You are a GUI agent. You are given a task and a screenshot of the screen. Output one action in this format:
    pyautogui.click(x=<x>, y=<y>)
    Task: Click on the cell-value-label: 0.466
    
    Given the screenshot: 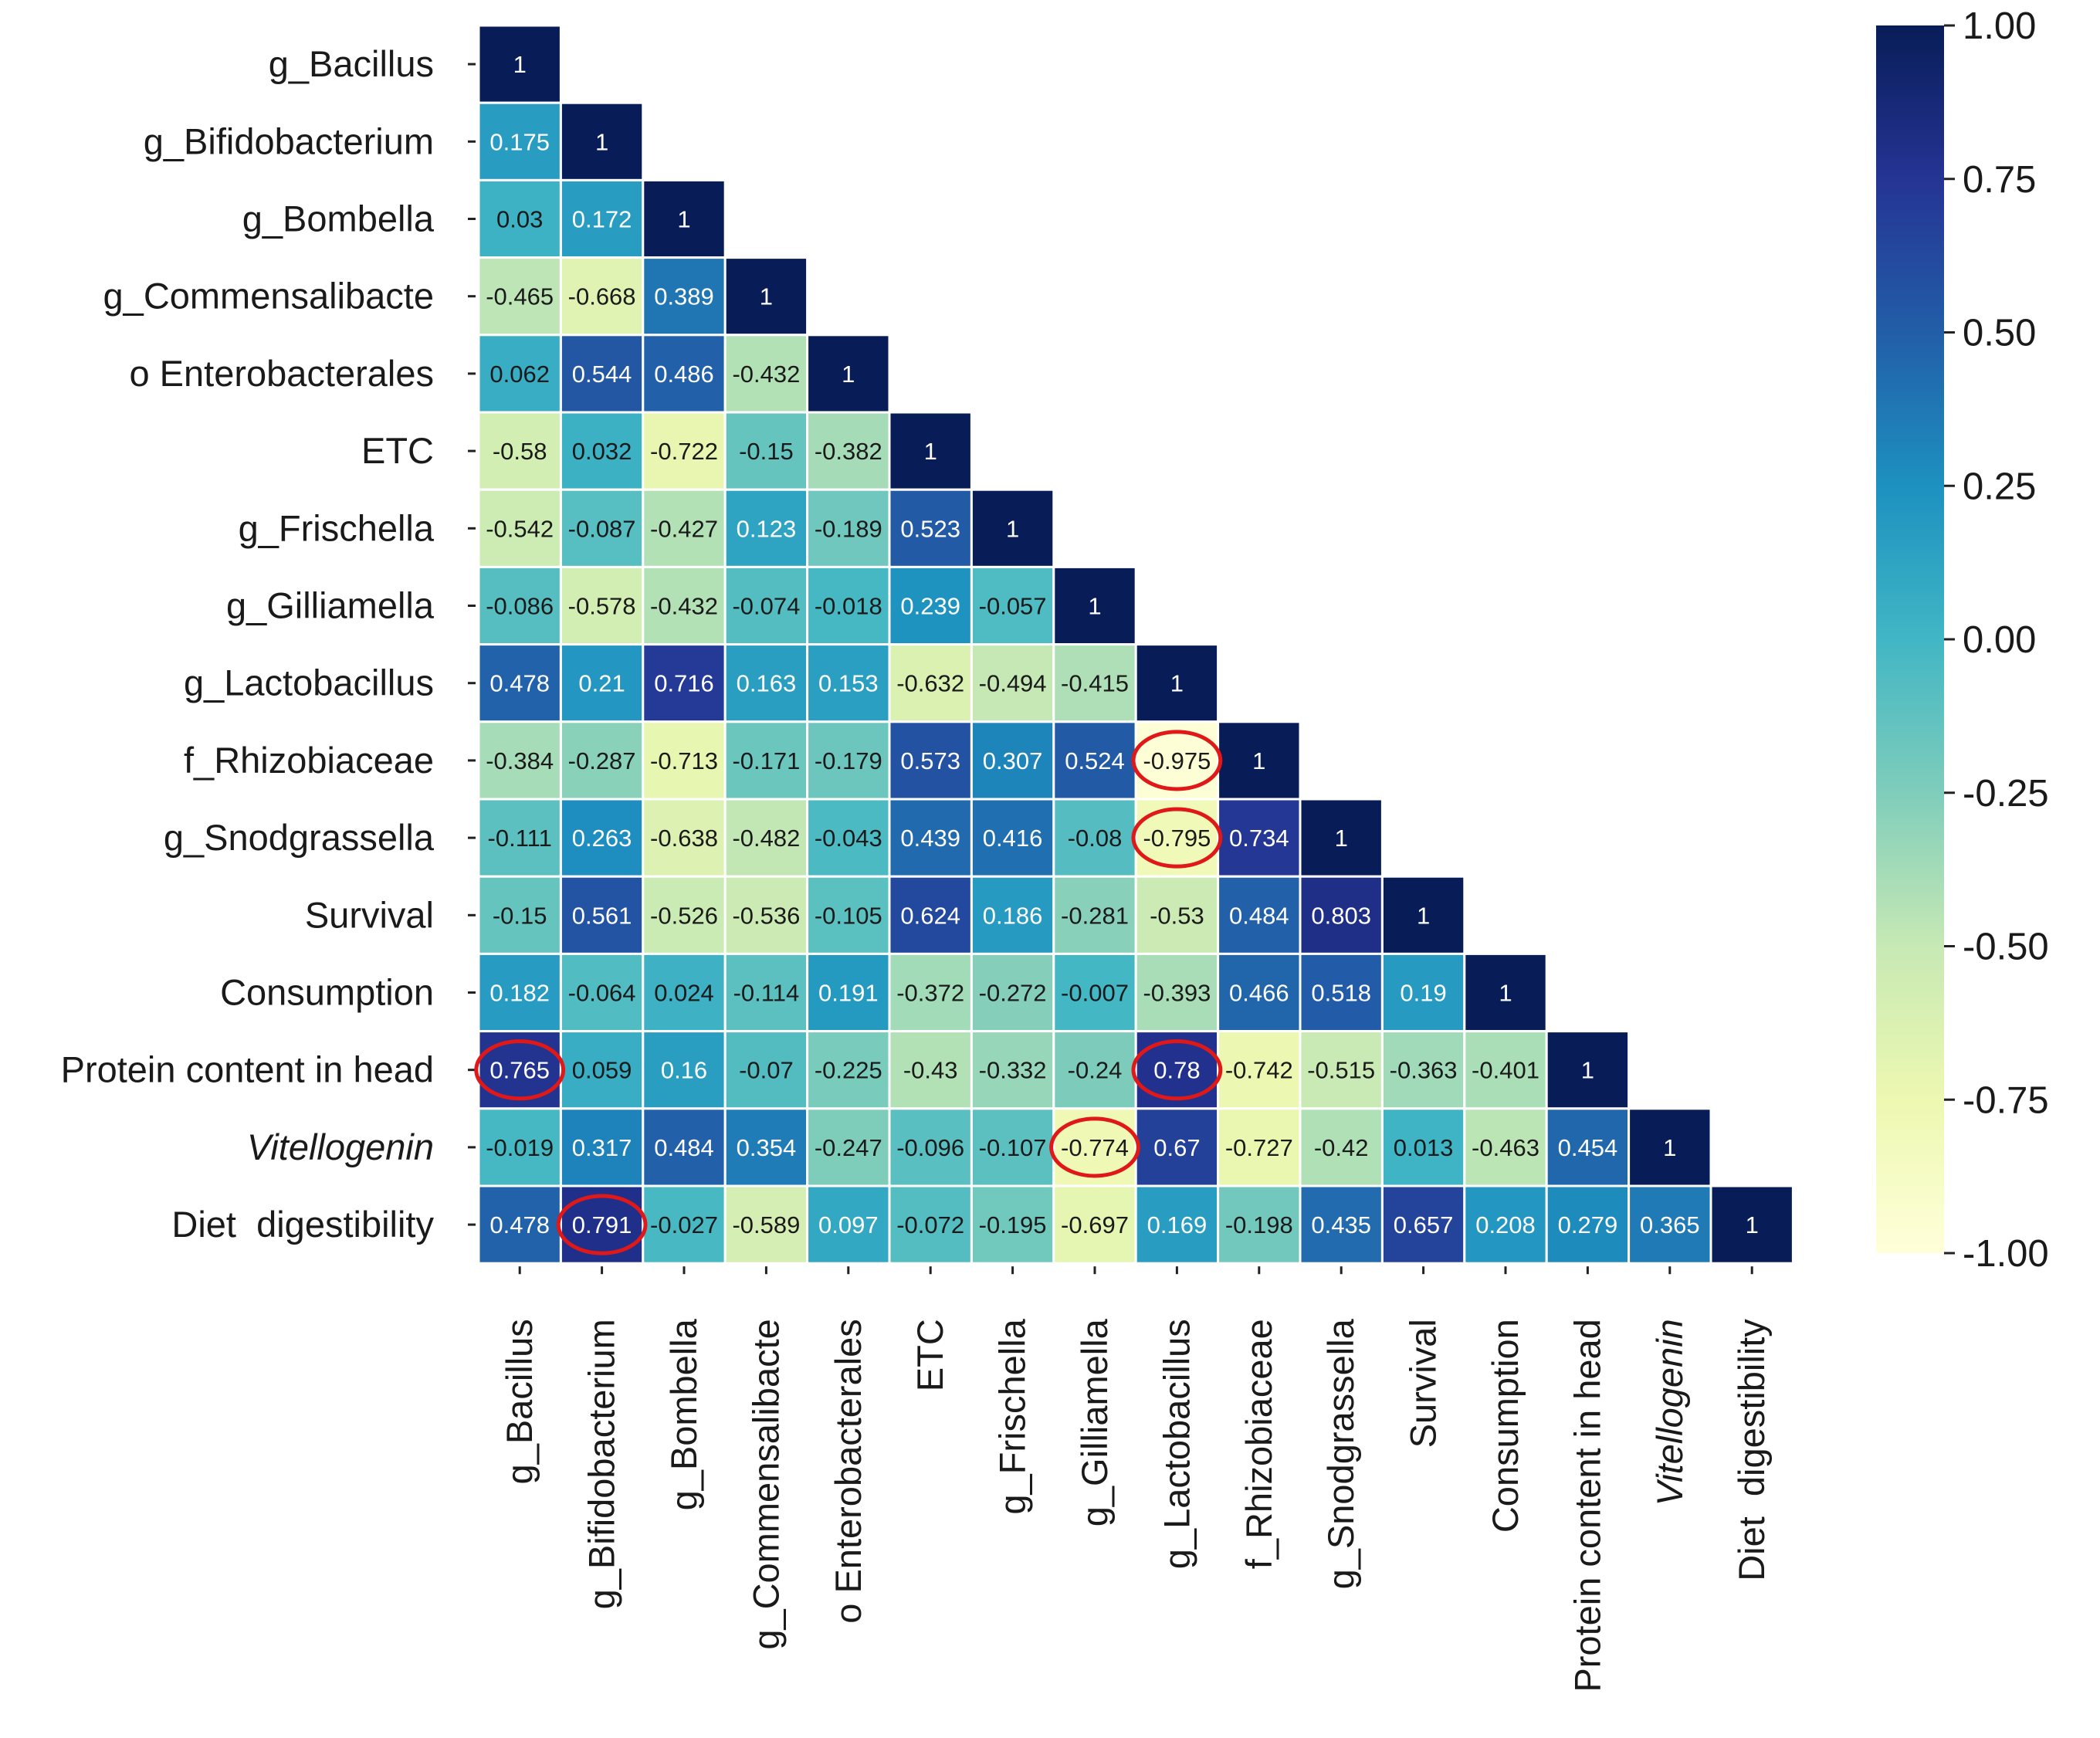 What is the action you would take?
    pyautogui.click(x=1259, y=993)
    